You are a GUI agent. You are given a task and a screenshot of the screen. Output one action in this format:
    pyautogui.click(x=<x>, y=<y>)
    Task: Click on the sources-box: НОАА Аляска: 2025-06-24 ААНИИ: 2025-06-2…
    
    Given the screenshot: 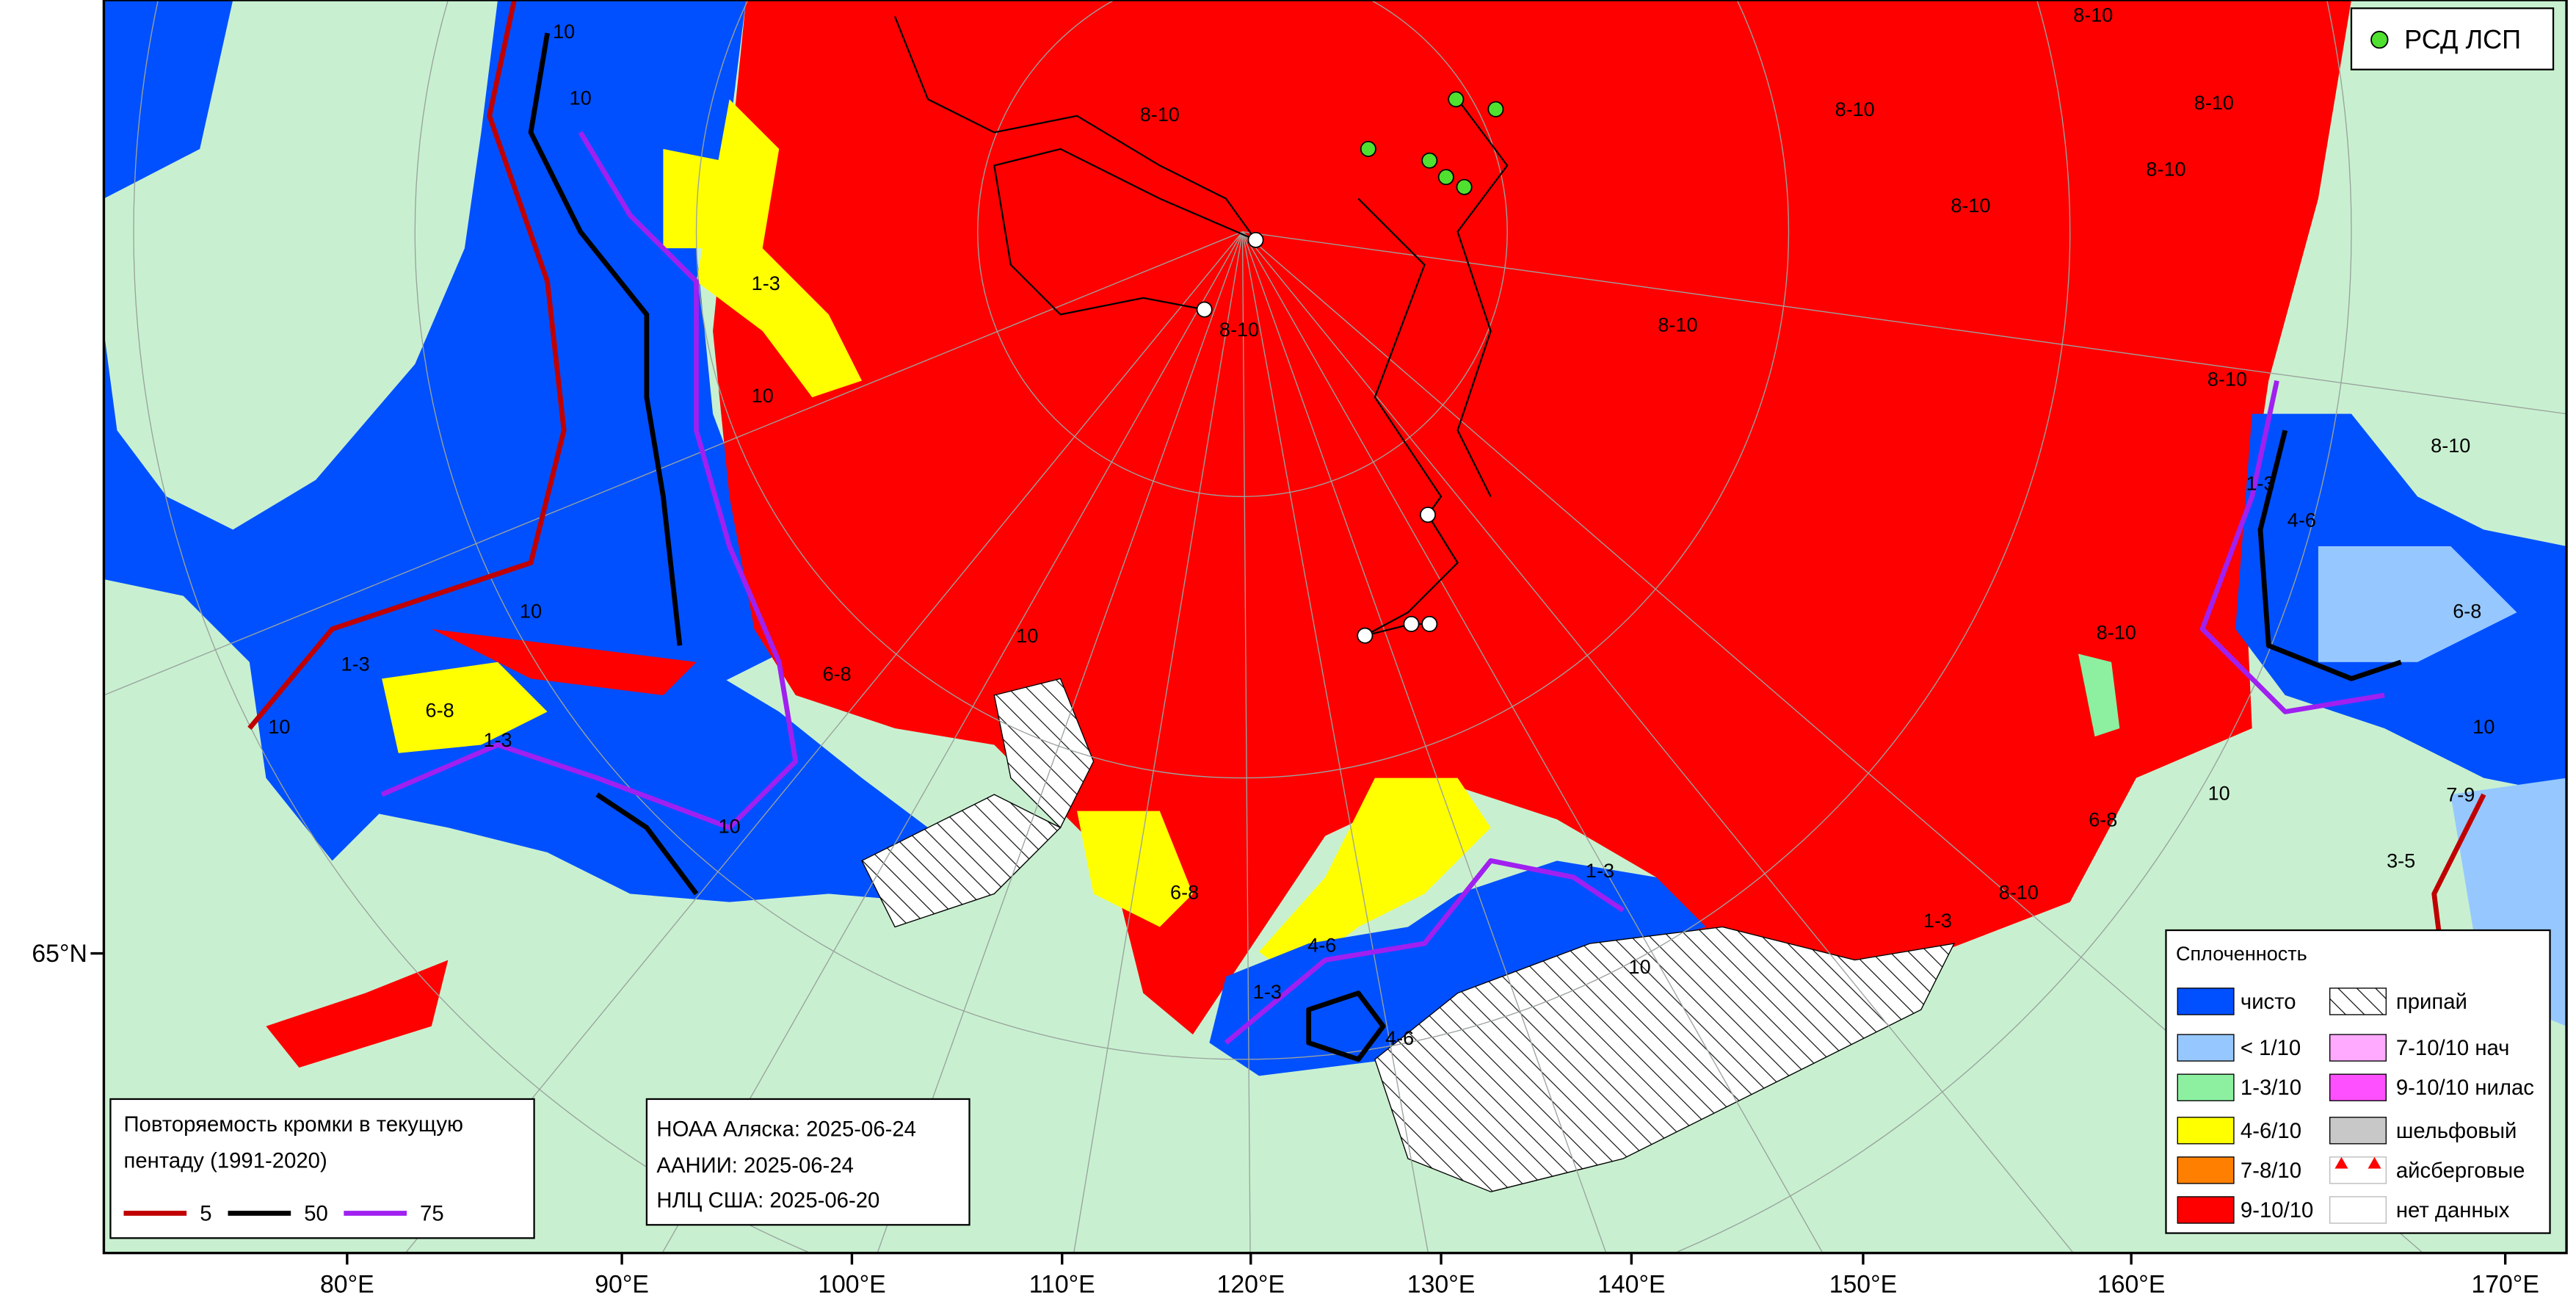 What is the action you would take?
    pyautogui.click(x=808, y=1162)
    